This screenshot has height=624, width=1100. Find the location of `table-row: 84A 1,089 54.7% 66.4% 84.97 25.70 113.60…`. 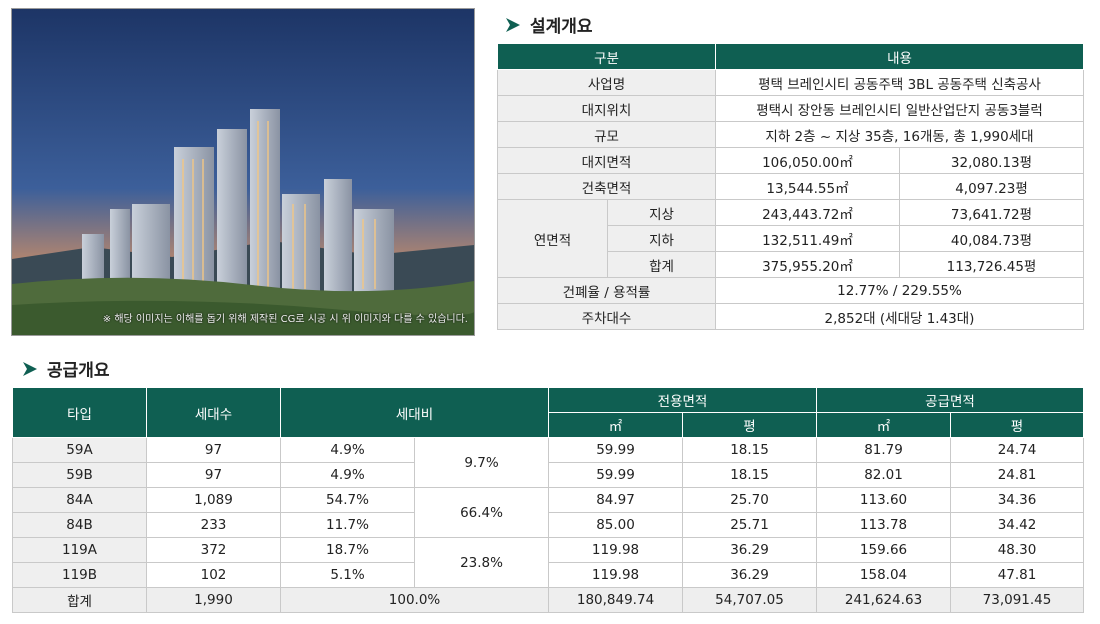

table-row: 84A 1,089 54.7% 66.4% 84.97 25.70 113.60… is located at coordinates (548, 512).